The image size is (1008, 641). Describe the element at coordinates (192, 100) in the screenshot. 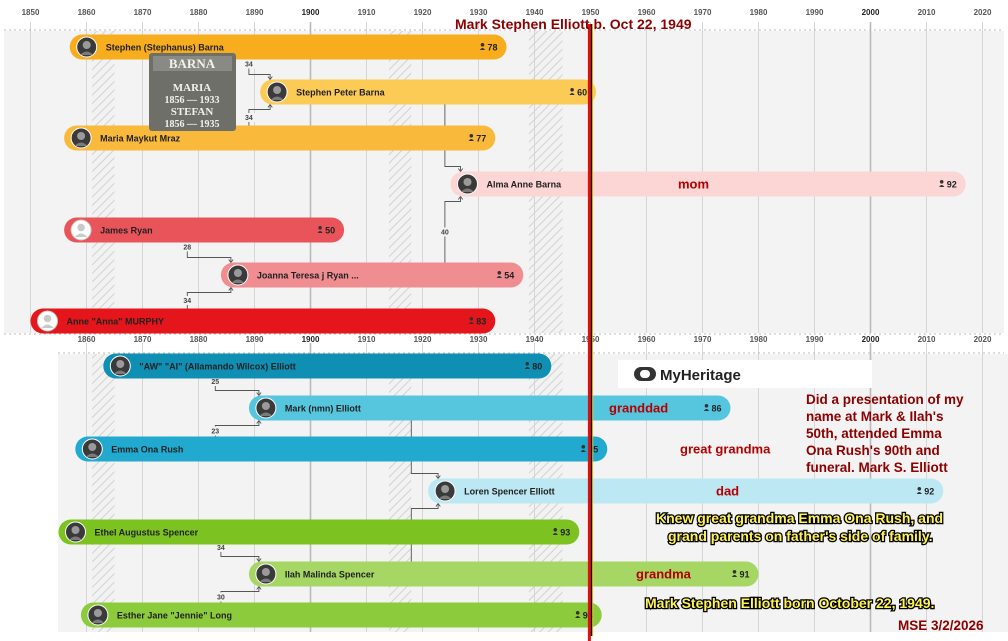

I see `gravestone-text-first-dates: 1856 — 1933` at that location.